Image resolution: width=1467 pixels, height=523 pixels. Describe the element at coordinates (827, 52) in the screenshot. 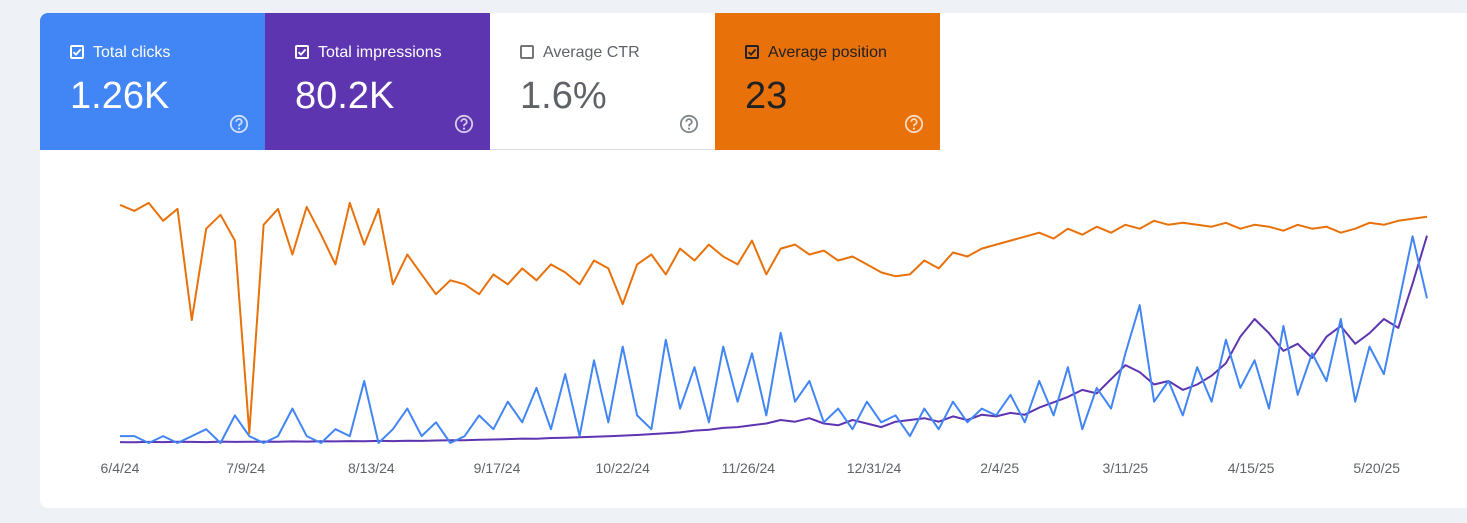

I see `metric-label: Average position` at that location.